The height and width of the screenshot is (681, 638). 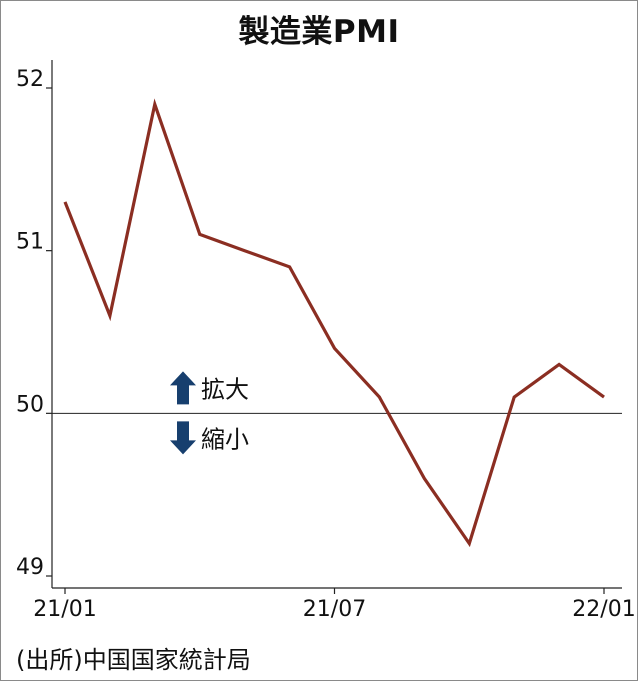 What do you see at coordinates (225, 439) in the screenshot?
I see `contraction-label: 縮小` at bounding box center [225, 439].